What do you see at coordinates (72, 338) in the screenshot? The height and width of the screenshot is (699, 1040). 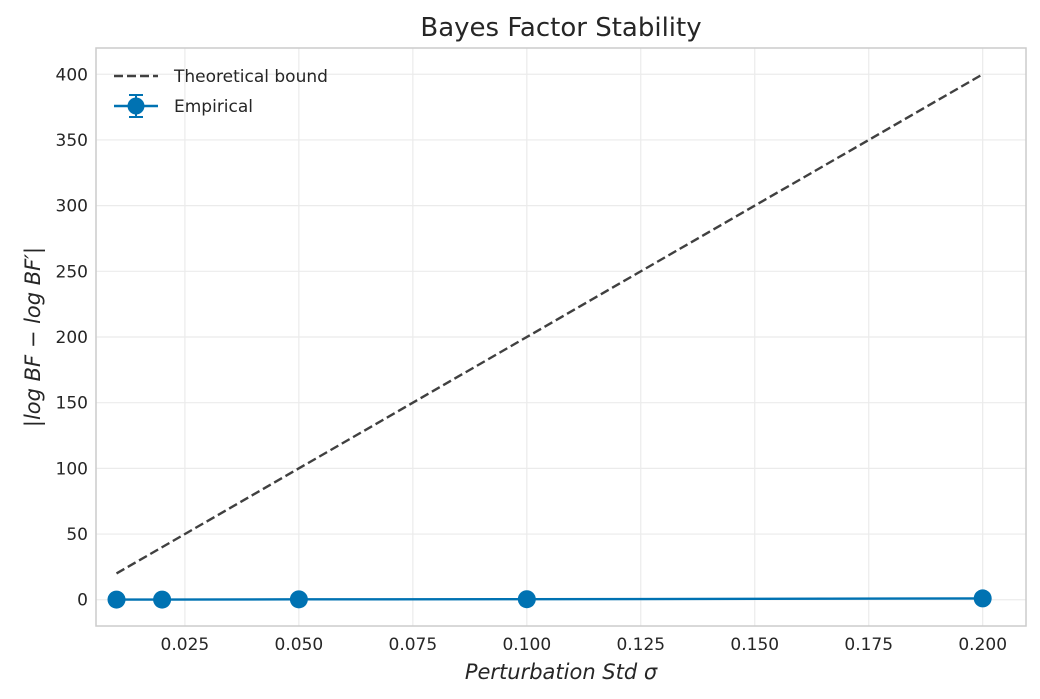 I see `y-tick-label: 200` at bounding box center [72, 338].